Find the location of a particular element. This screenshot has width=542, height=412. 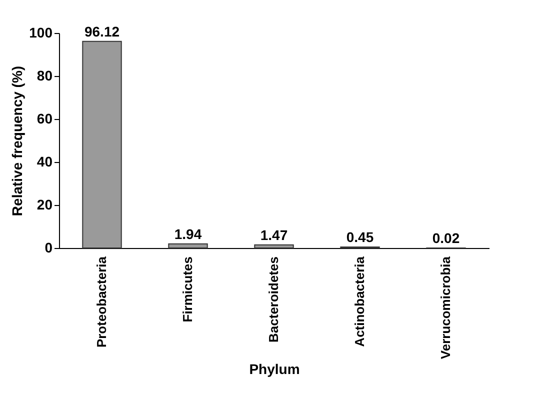

data-label: 1.94 is located at coordinates (188, 234).